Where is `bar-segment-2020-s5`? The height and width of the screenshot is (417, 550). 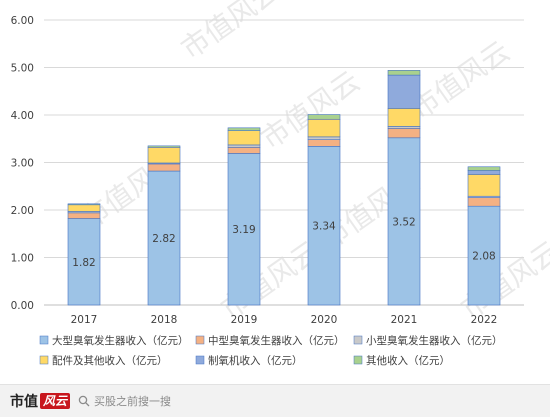 bar-segment-2020-s5 is located at coordinates (324, 117).